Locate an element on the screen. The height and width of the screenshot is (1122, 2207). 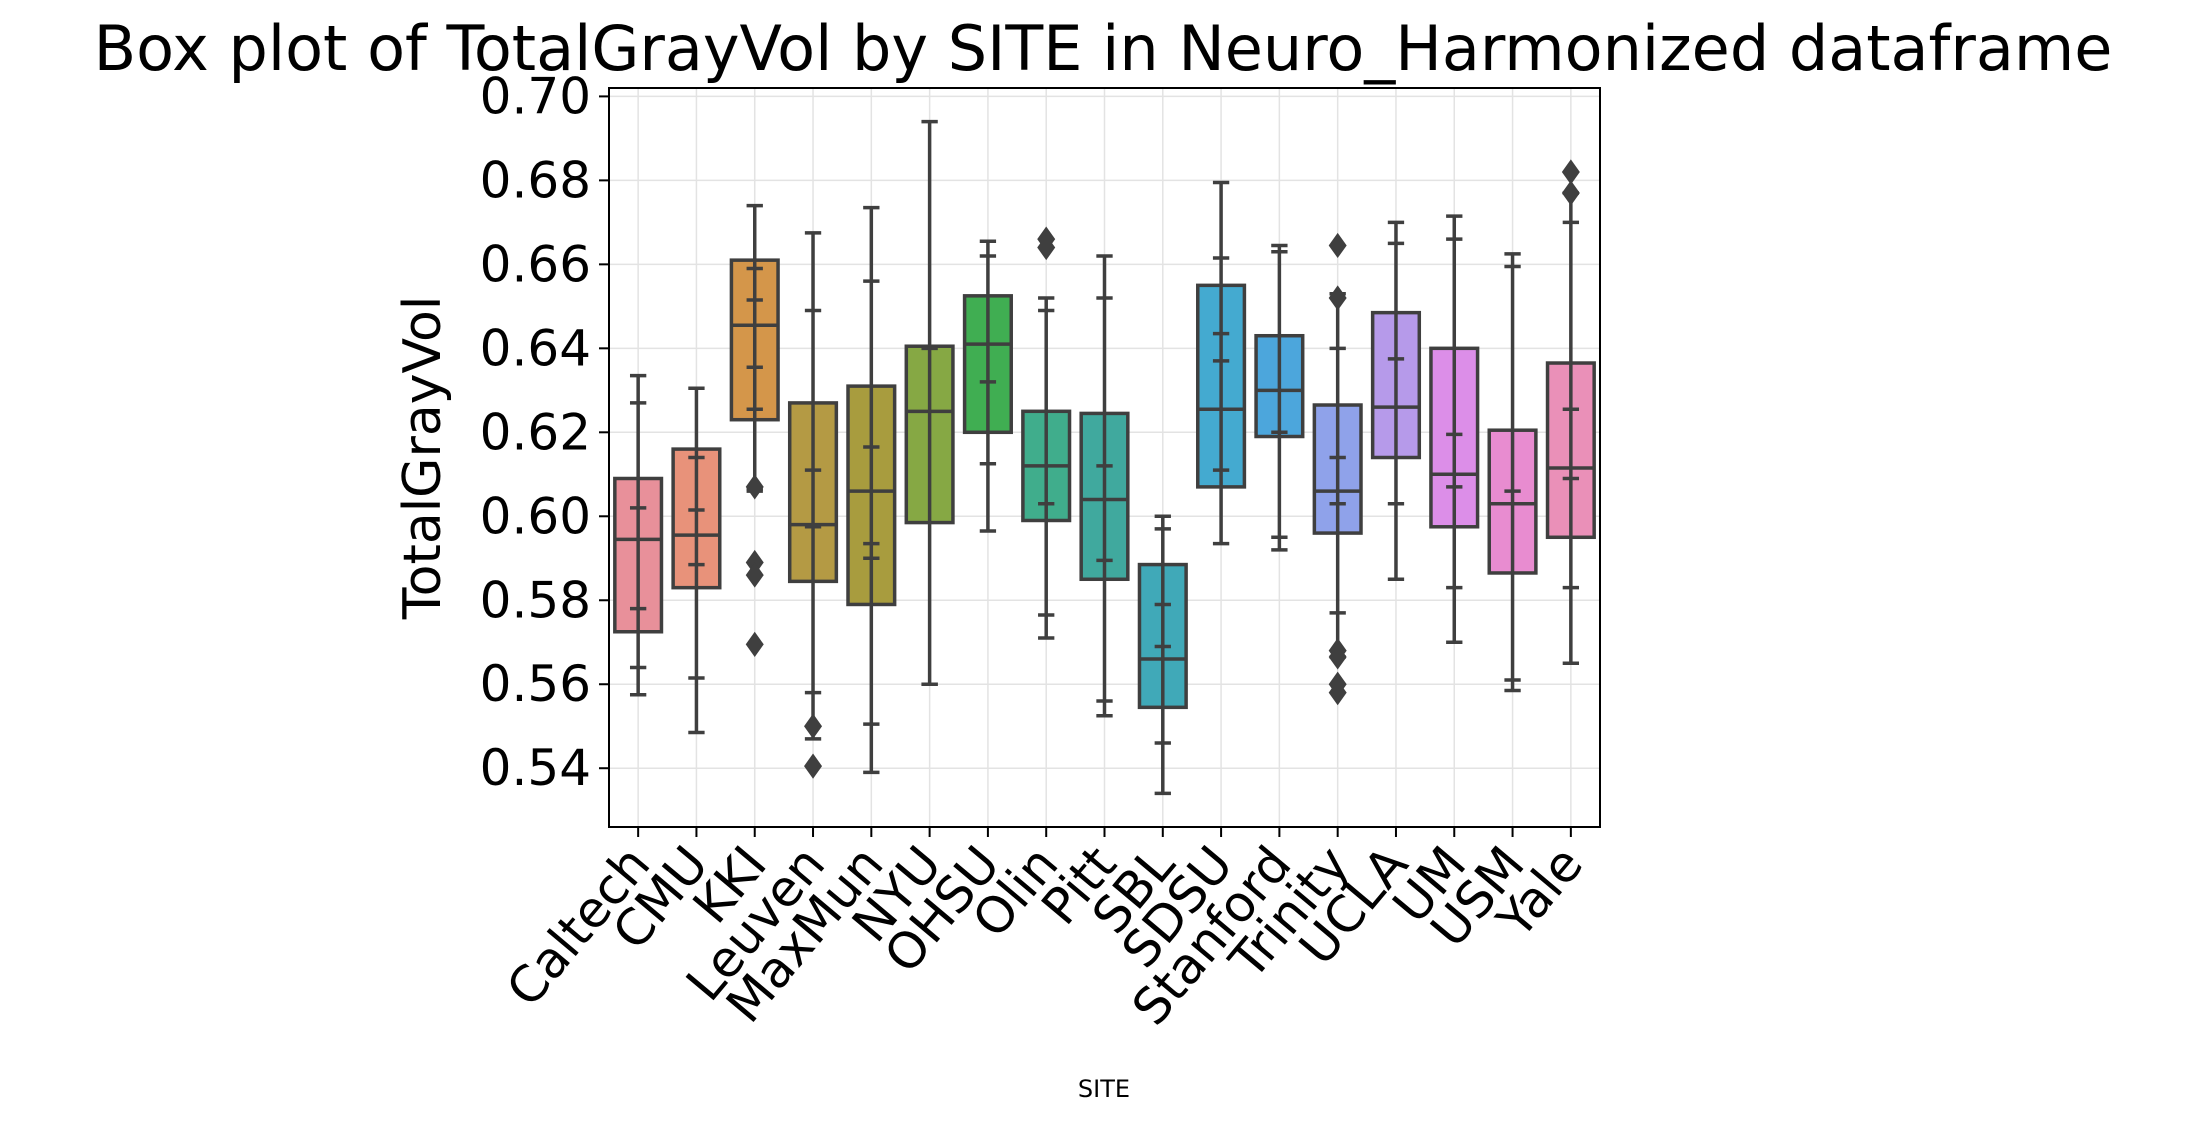
y-tick-label: 0.66 is located at coordinates (535, 264).